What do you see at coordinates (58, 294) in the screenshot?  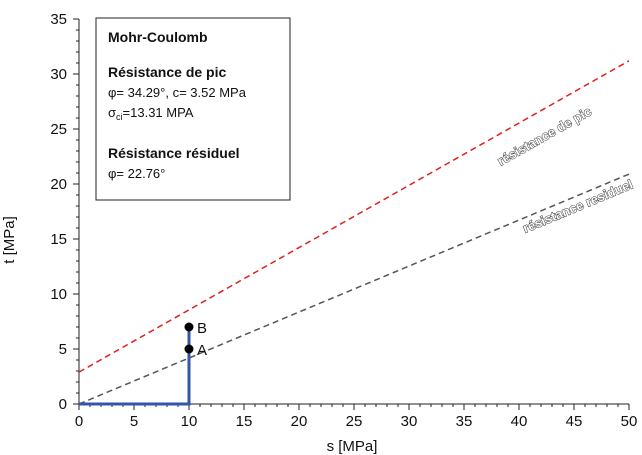 I see `y-tick-label: 10` at bounding box center [58, 294].